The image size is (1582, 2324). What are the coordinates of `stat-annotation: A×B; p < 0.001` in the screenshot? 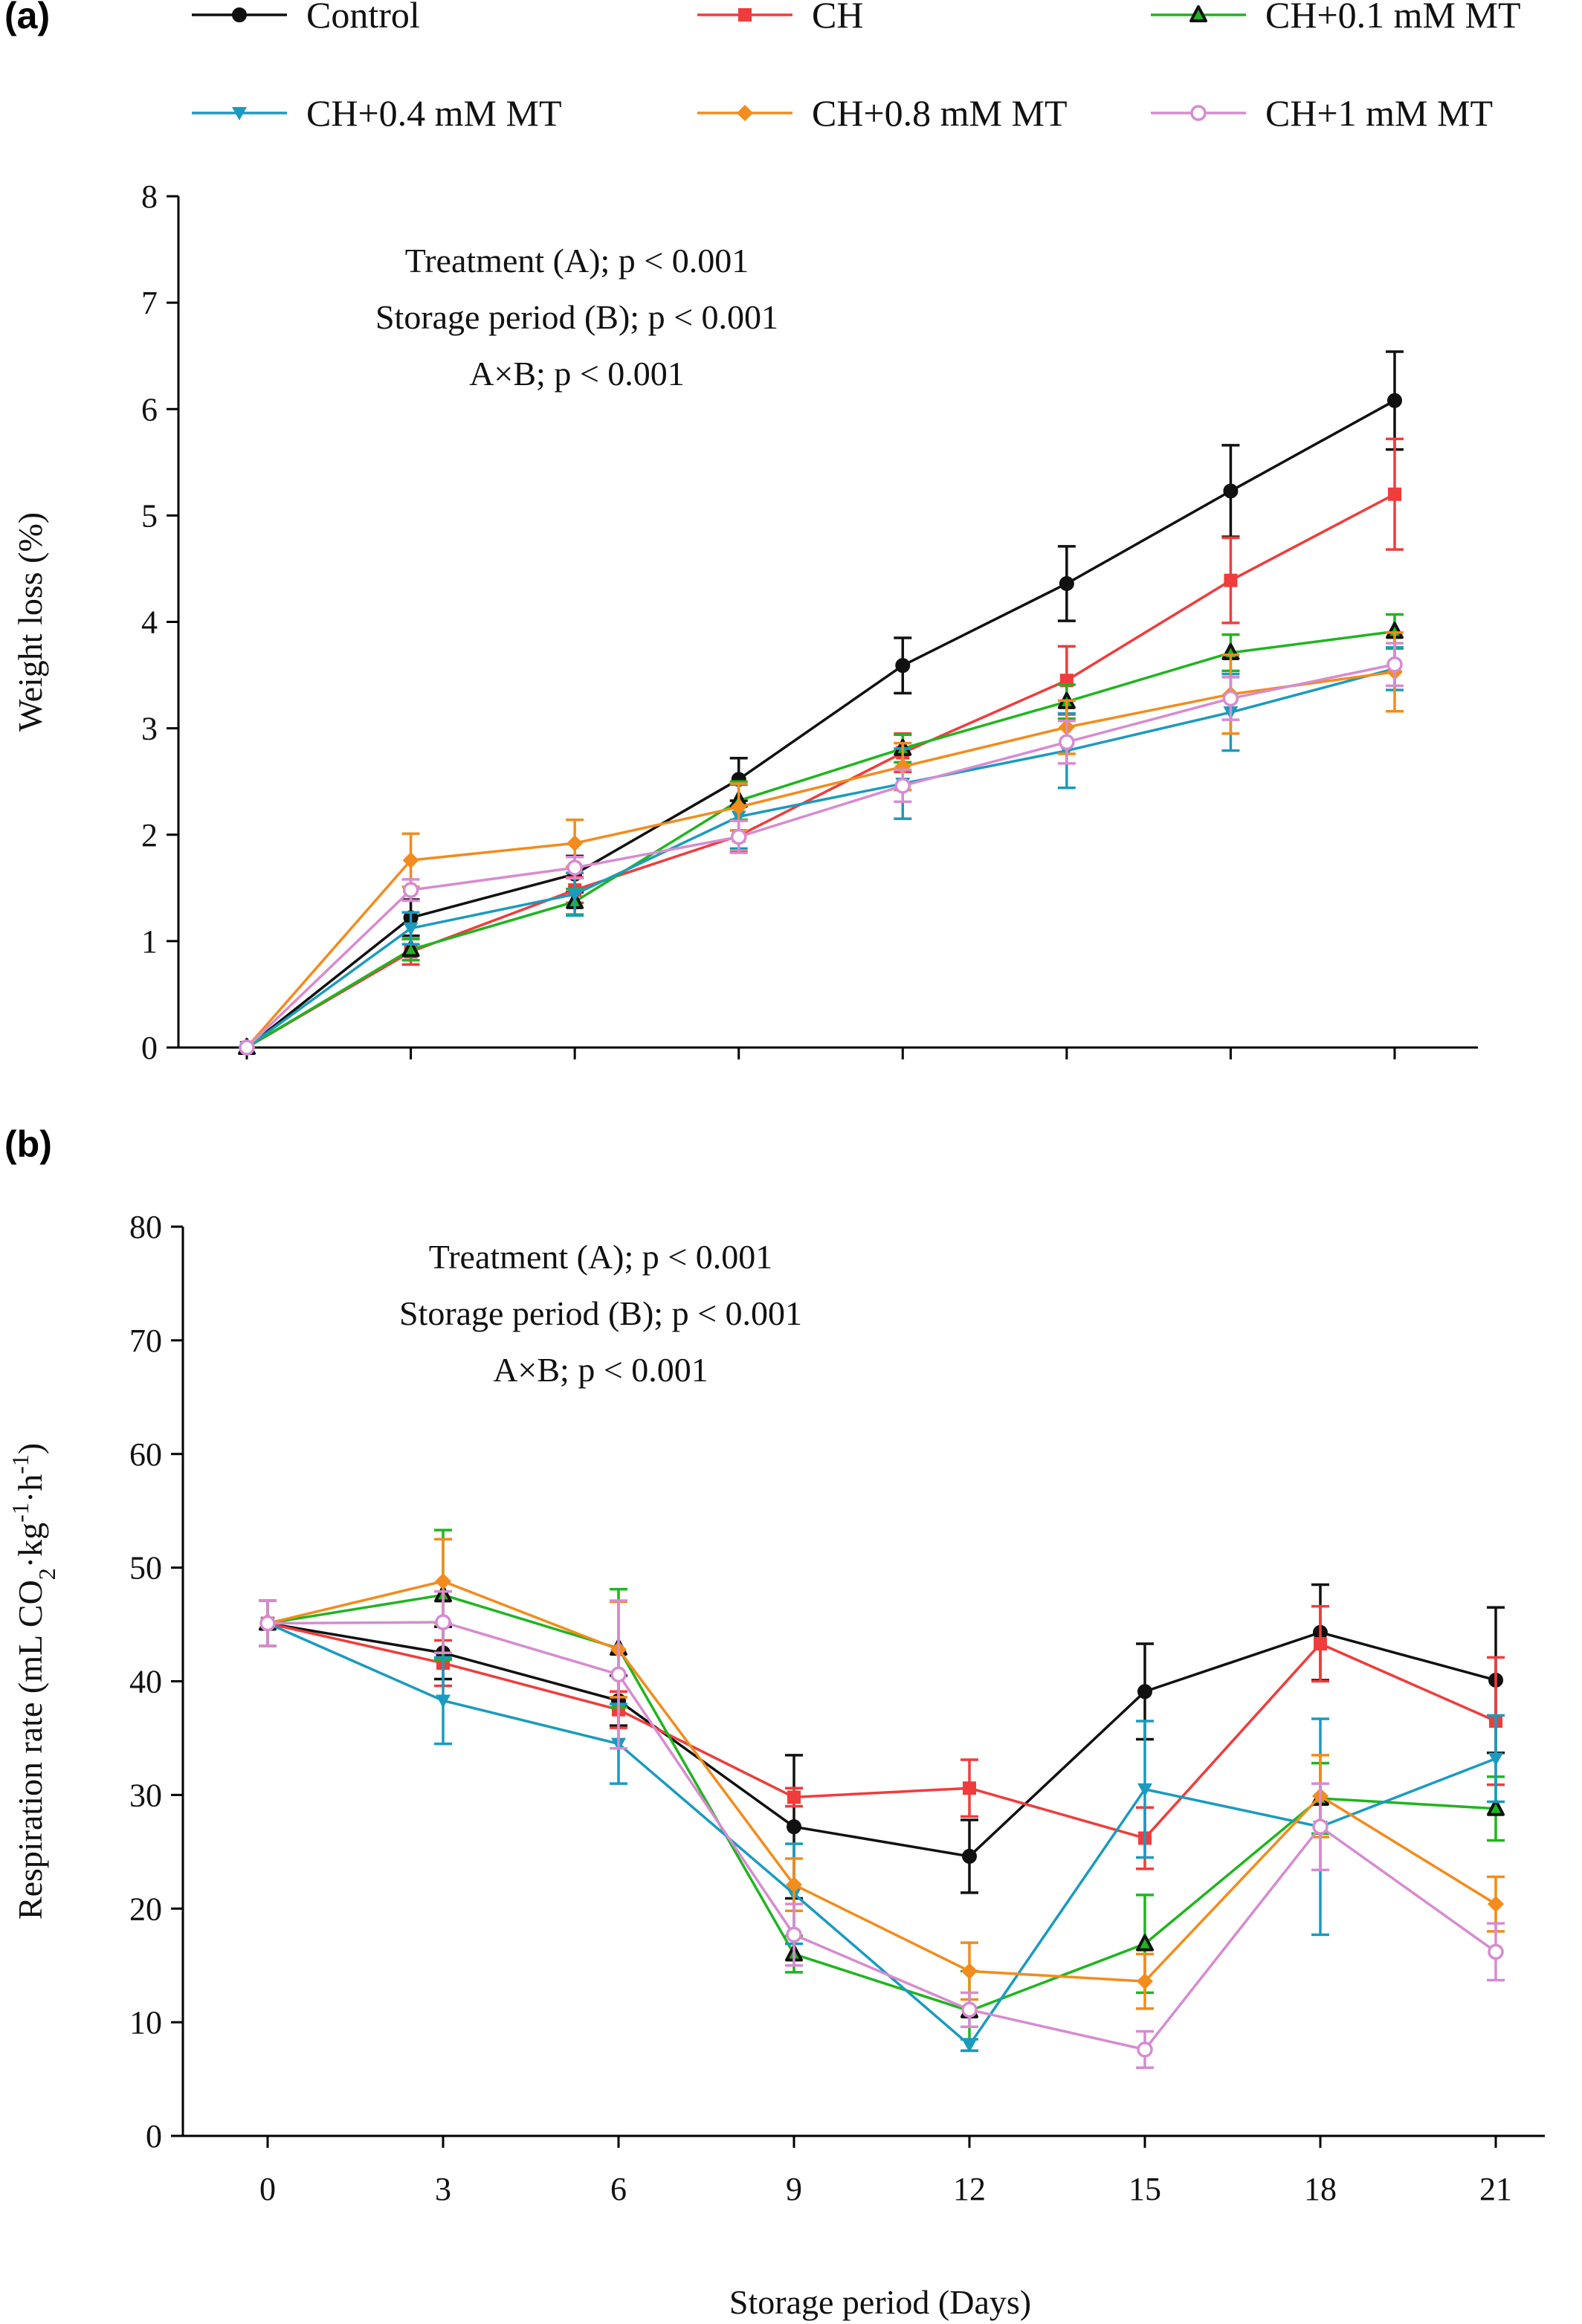 It's located at (577, 374).